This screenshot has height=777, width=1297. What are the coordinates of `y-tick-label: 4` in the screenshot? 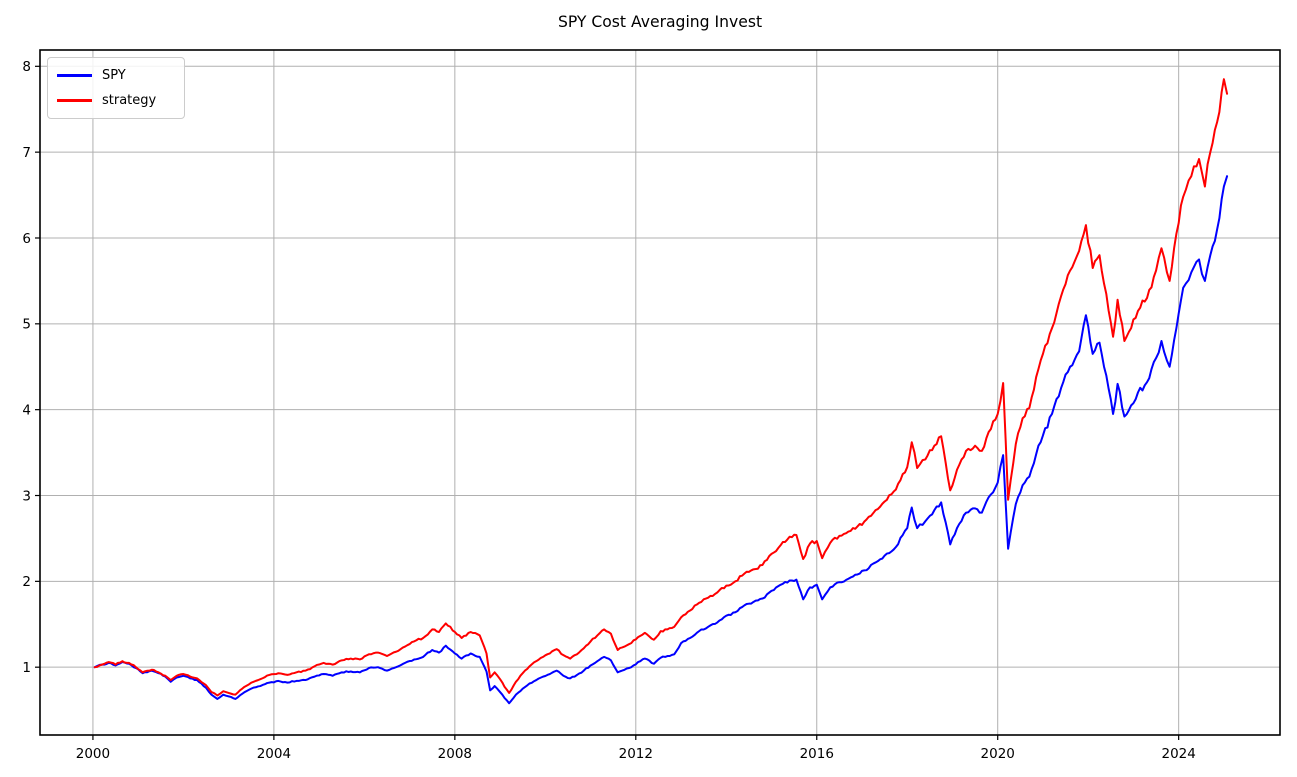 It's located at (26, 410).